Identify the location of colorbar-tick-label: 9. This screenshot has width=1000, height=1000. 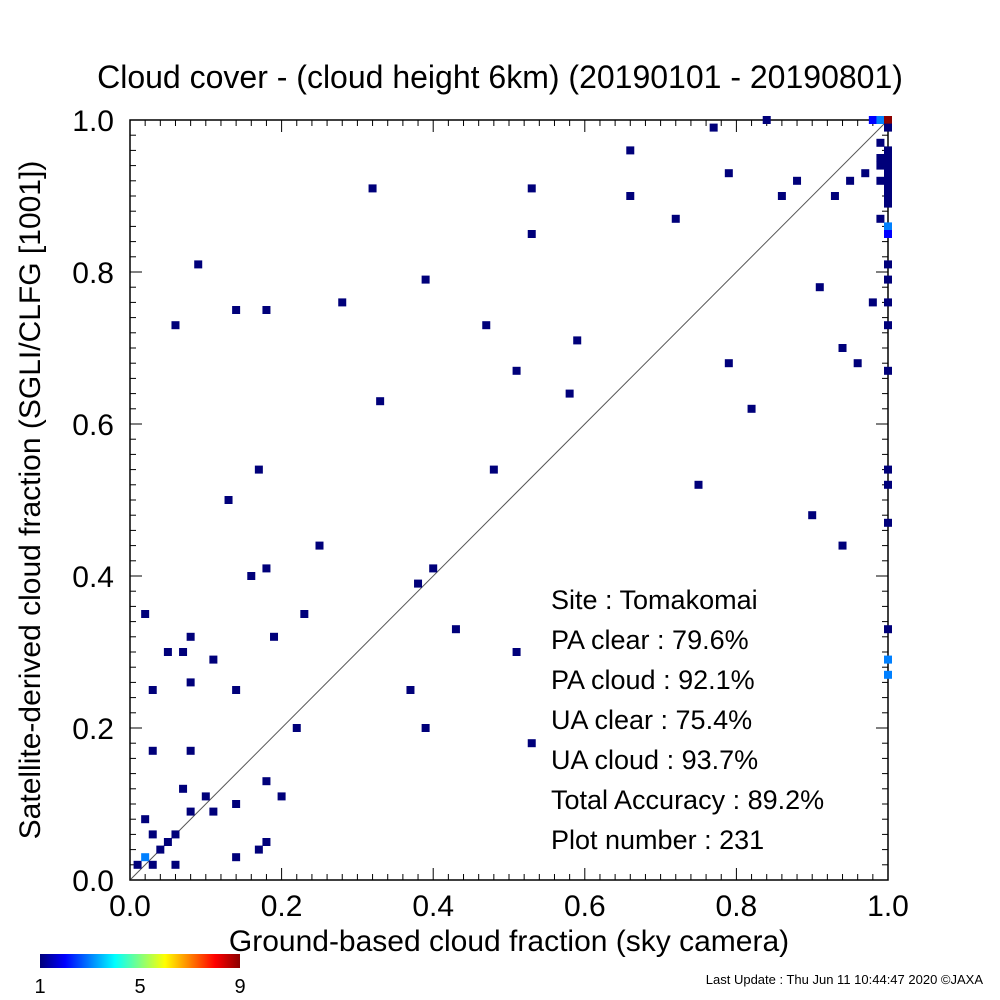
(239, 987).